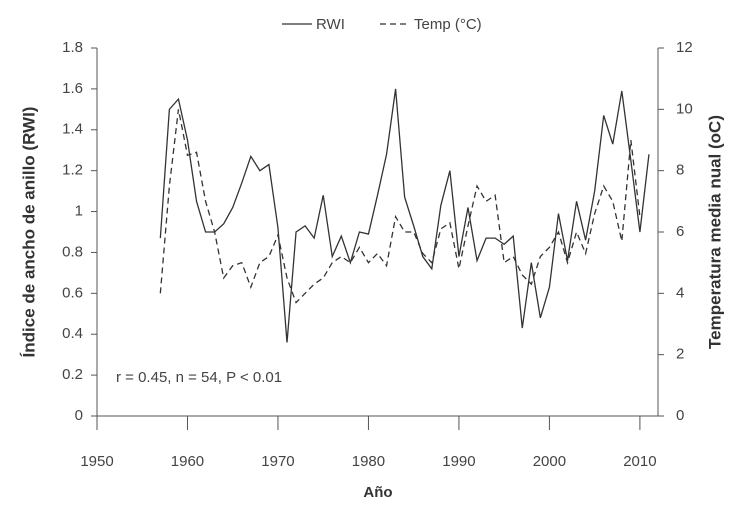 The image size is (731, 515). What do you see at coordinates (72, 333) in the screenshot?
I see `y-tick-label: 0.4` at bounding box center [72, 333].